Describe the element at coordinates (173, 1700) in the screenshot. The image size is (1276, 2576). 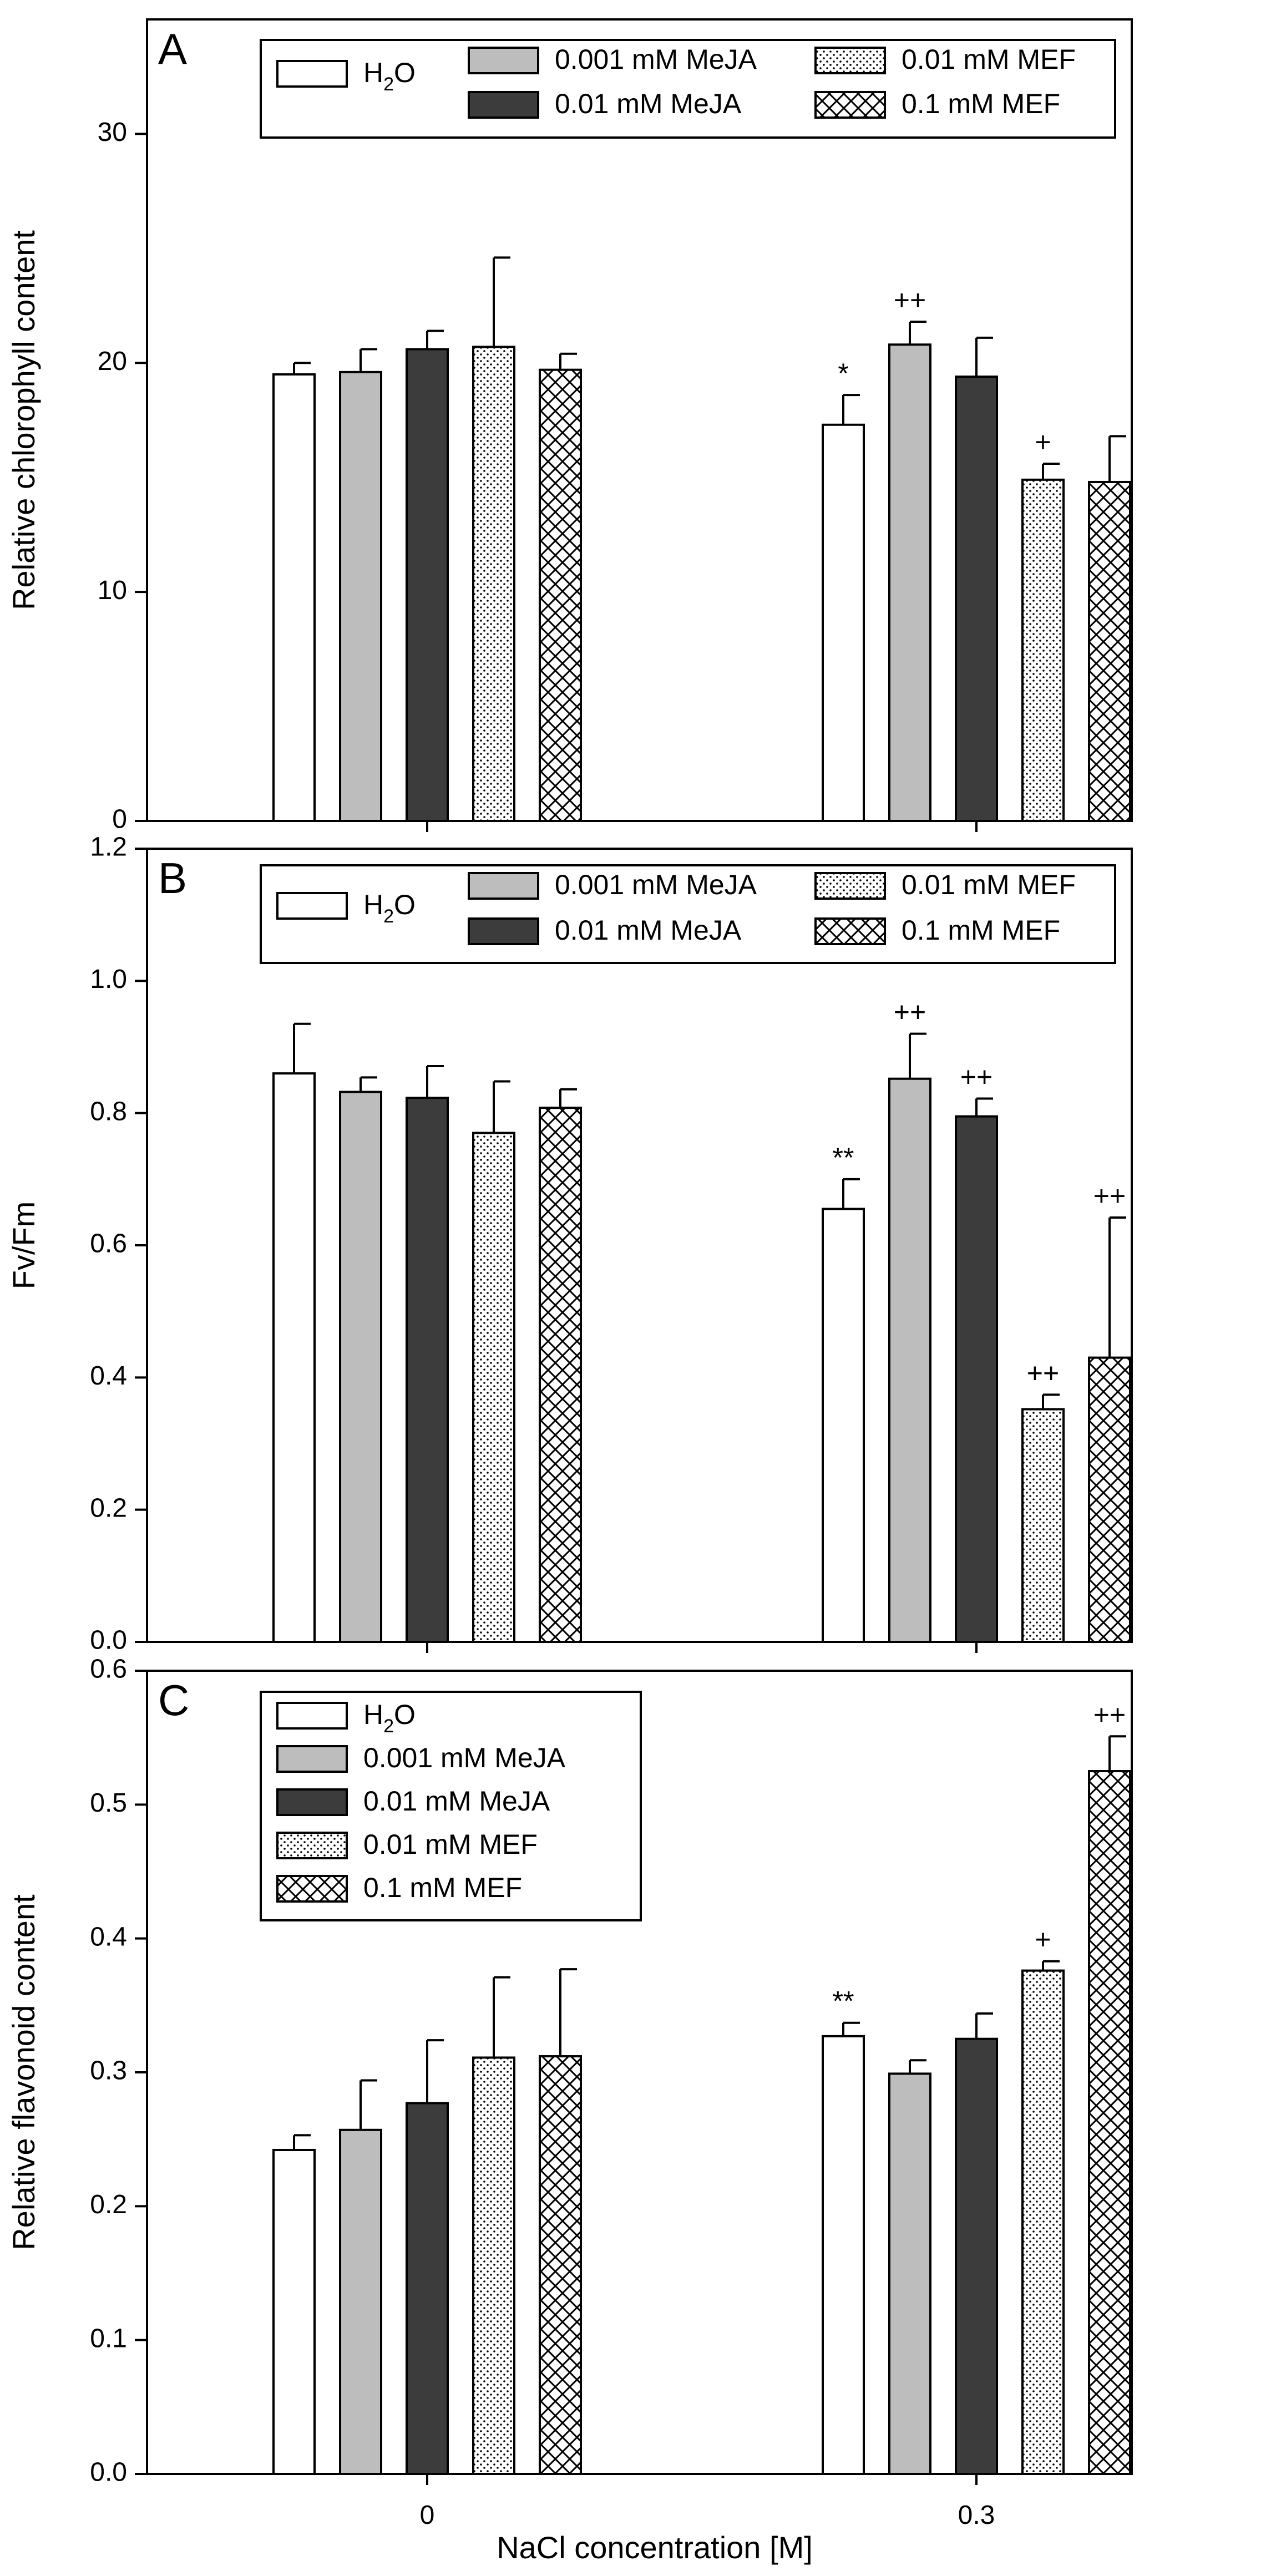
I see `panel-letter: C` at that location.